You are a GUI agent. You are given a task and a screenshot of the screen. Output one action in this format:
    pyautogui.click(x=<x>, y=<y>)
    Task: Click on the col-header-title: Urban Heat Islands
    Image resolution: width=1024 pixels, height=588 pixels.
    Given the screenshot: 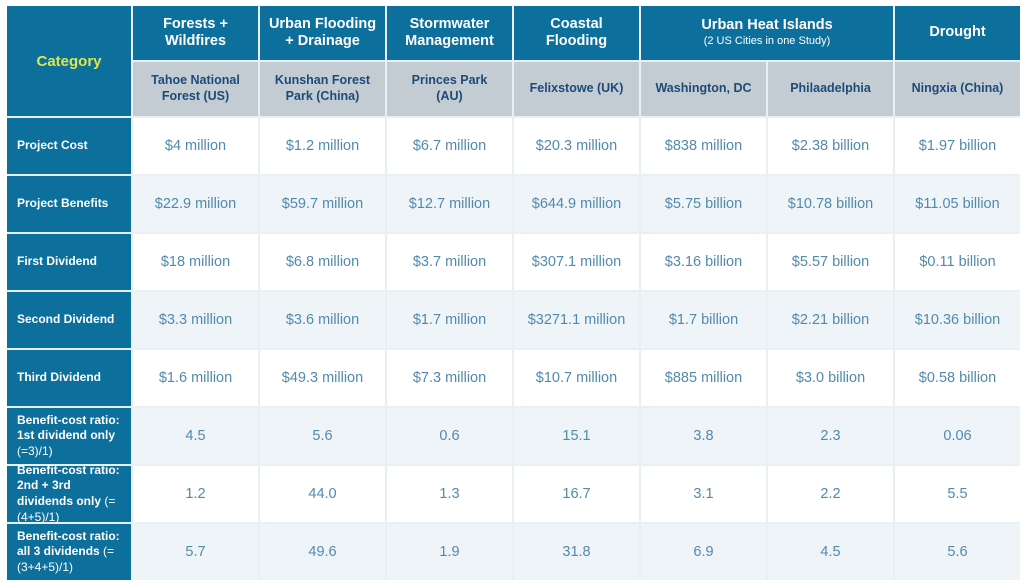 What is the action you would take?
    pyautogui.click(x=767, y=25)
    